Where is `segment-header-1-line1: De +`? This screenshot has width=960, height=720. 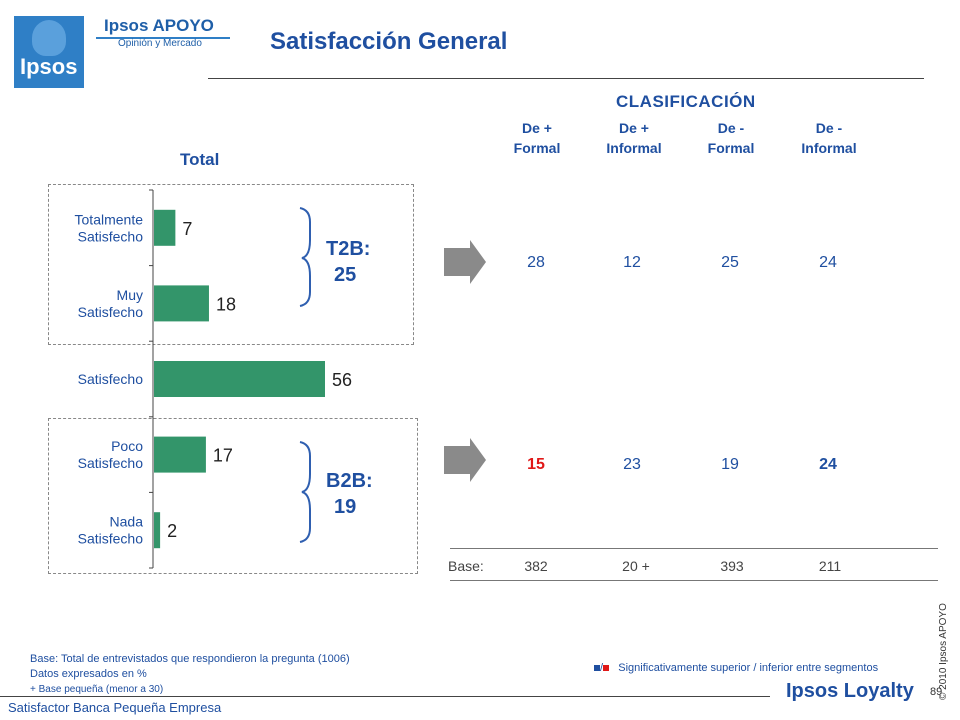
segment-header-1-line1: De + is located at coordinates (537, 128).